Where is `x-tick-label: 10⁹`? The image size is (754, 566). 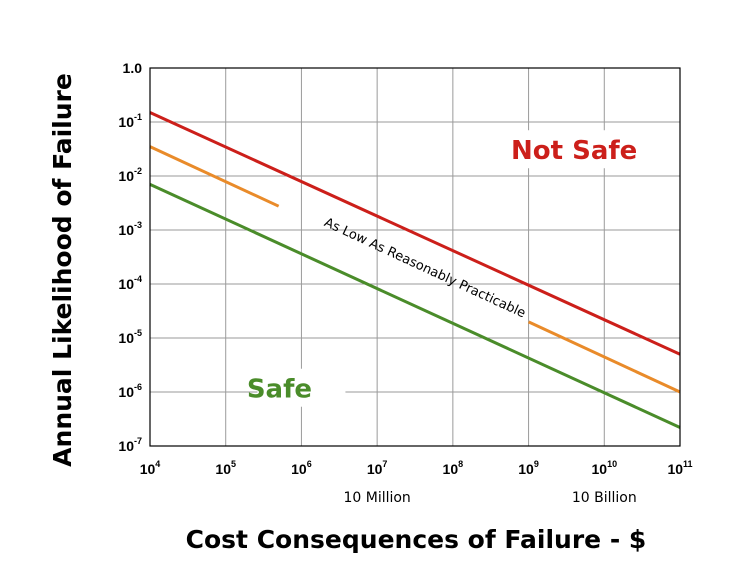 x-tick-label: 10⁹ is located at coordinates (528, 468).